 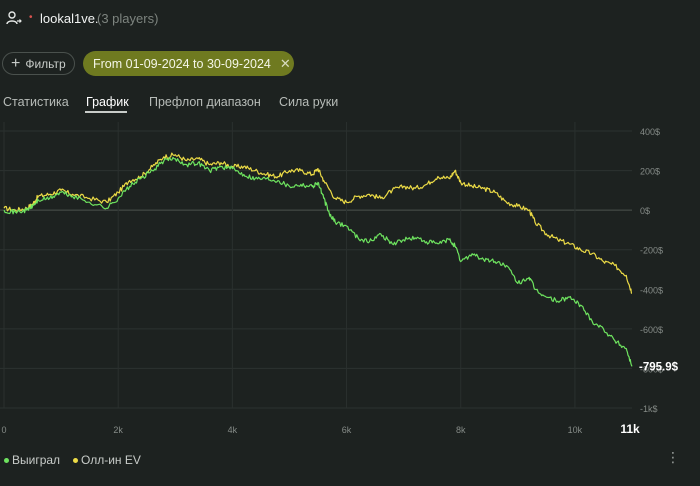 What do you see at coordinates (14, 18) in the screenshot?
I see `user-switch-icon` at bounding box center [14, 18].